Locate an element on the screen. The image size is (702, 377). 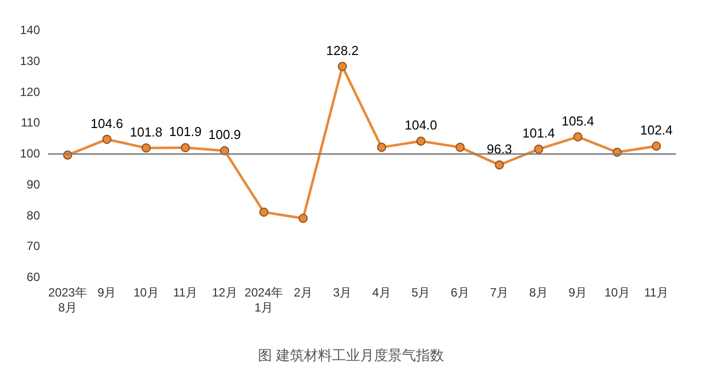
y-tick-label: 100 is located at coordinates (30, 153).